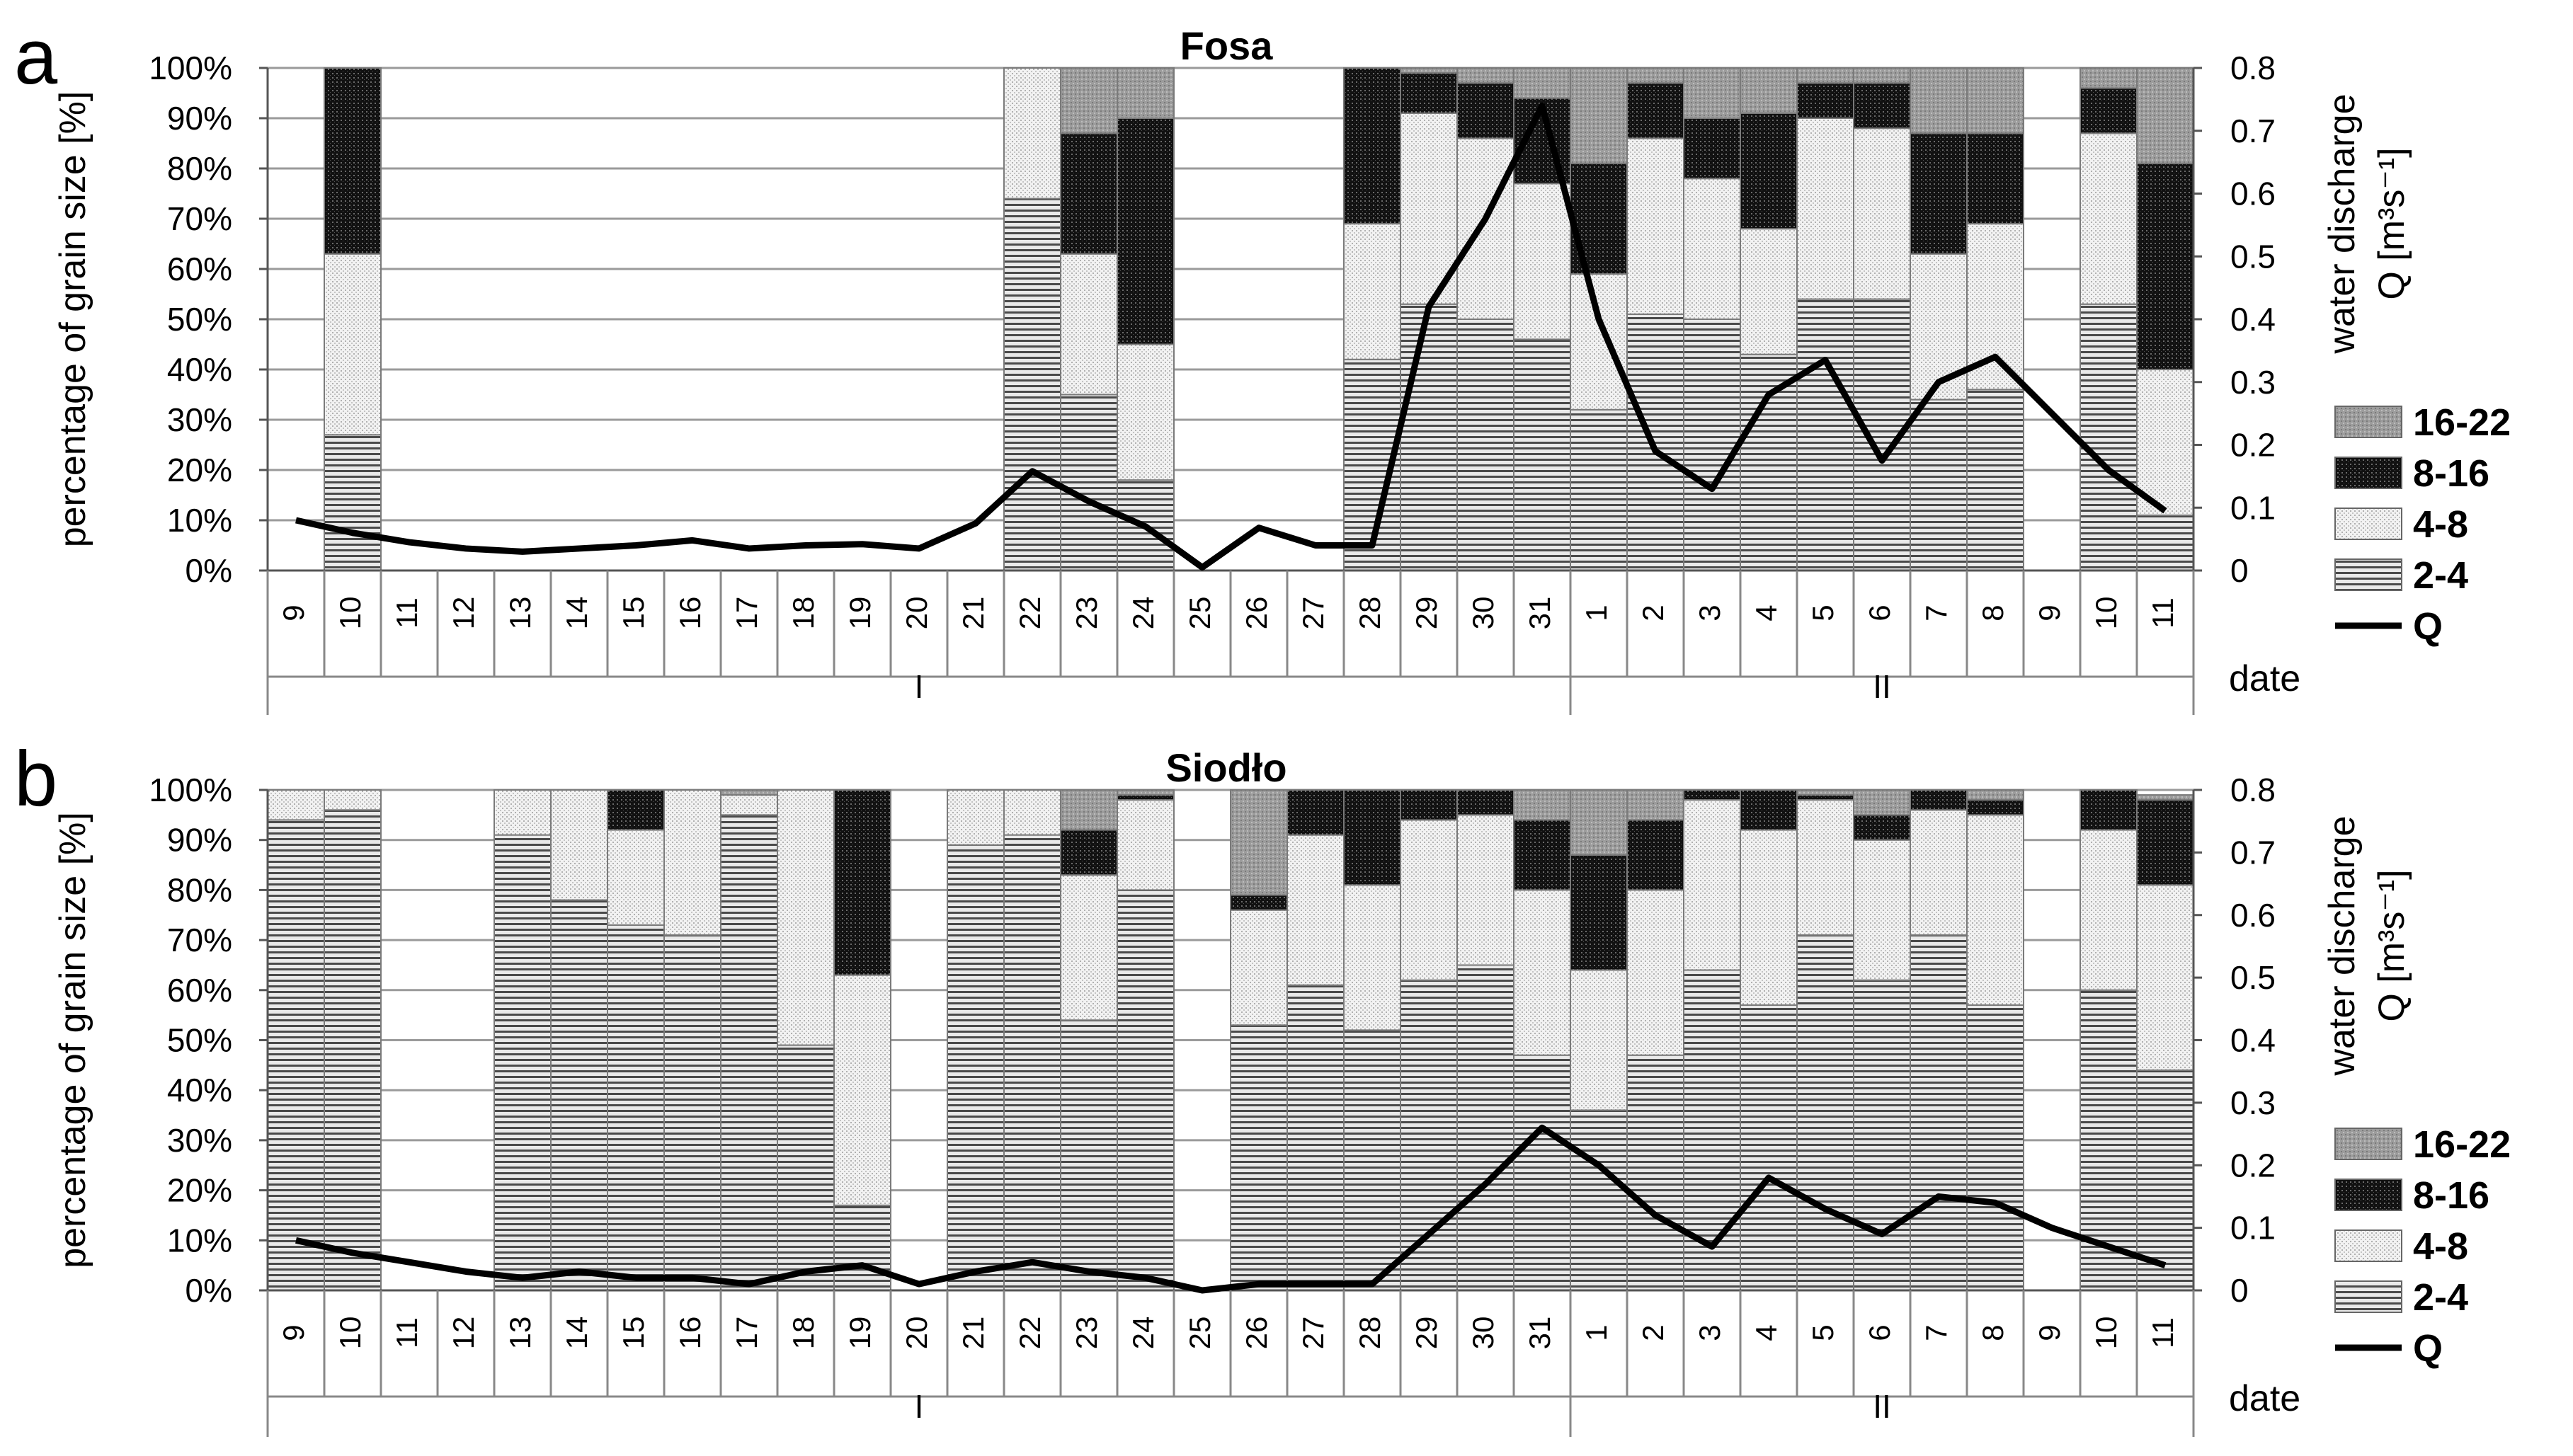  I want to click on chart-title: Siodło, so click(1225, 768).